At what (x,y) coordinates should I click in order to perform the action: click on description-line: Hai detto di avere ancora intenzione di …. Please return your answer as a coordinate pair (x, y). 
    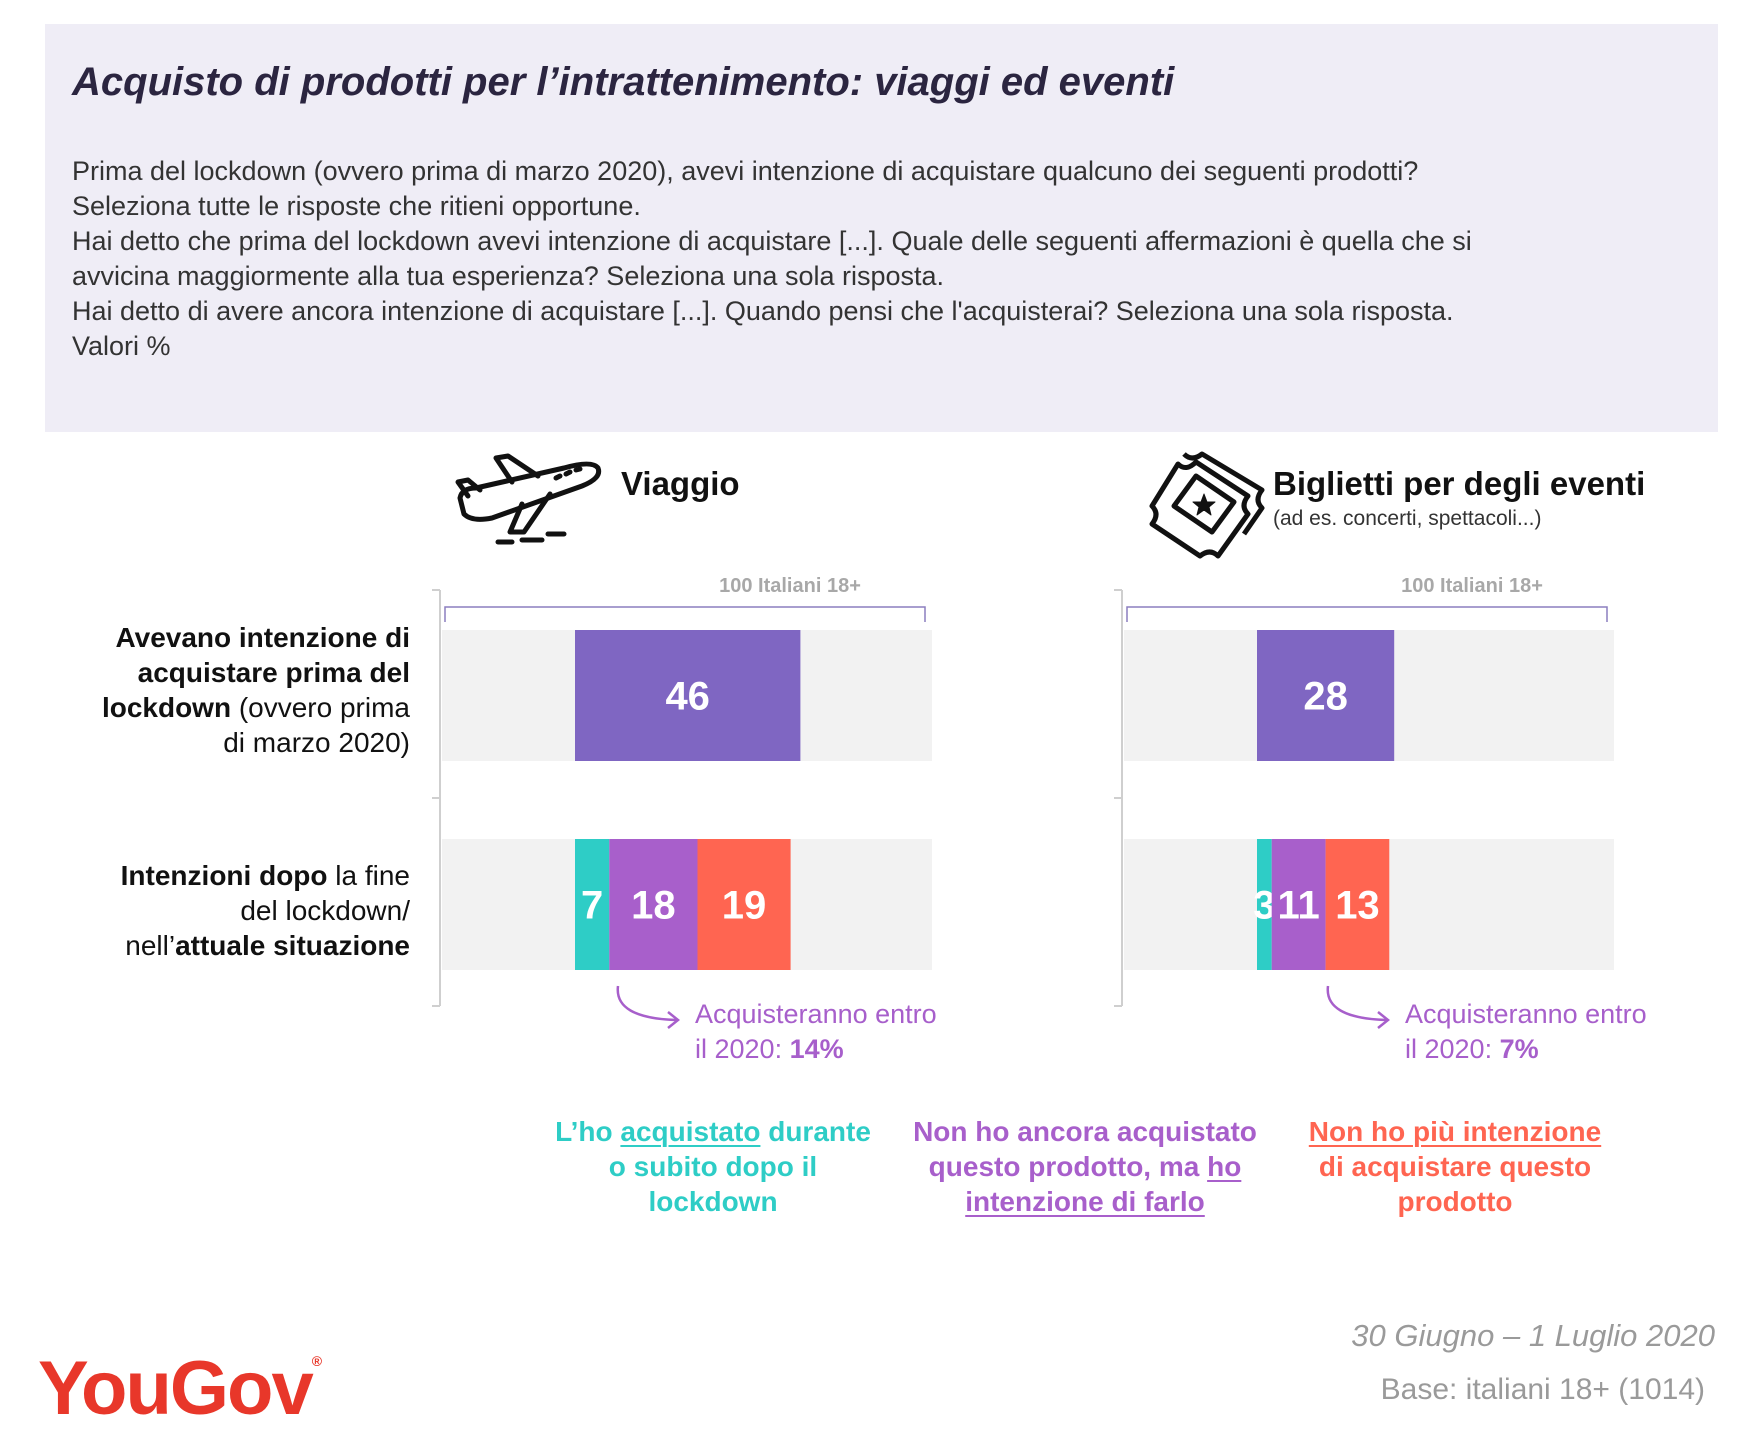
    Looking at the image, I should click on (763, 311).